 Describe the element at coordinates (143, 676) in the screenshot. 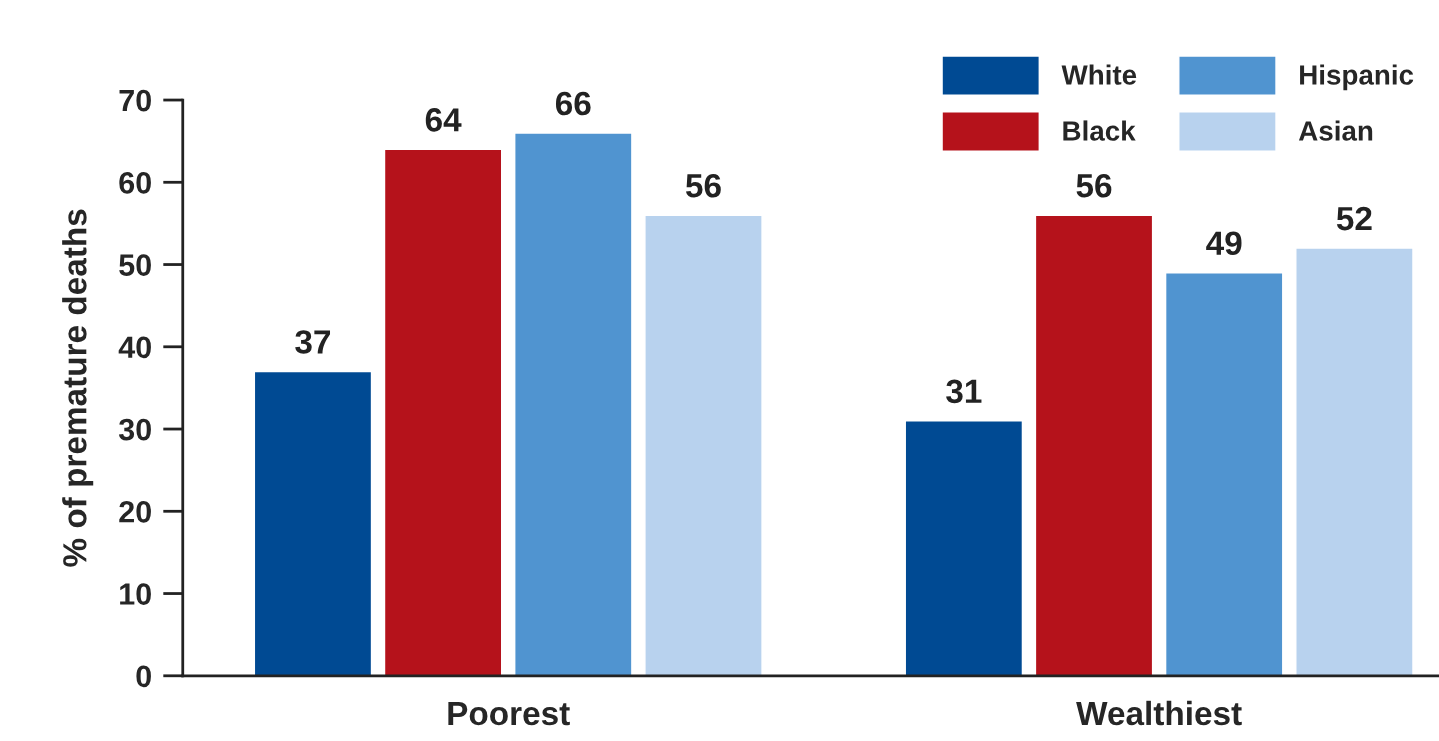

I see `y-tick-label: 0` at that location.